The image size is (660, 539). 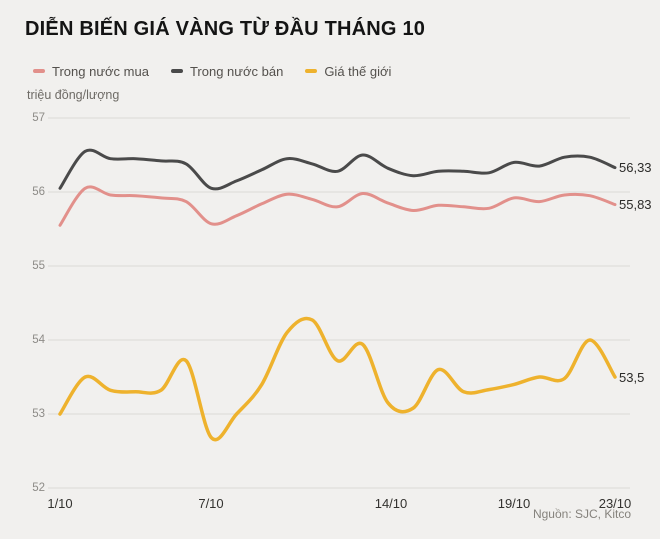 What do you see at coordinates (211, 503) in the screenshot?
I see `xtick-7-10: 7/10` at bounding box center [211, 503].